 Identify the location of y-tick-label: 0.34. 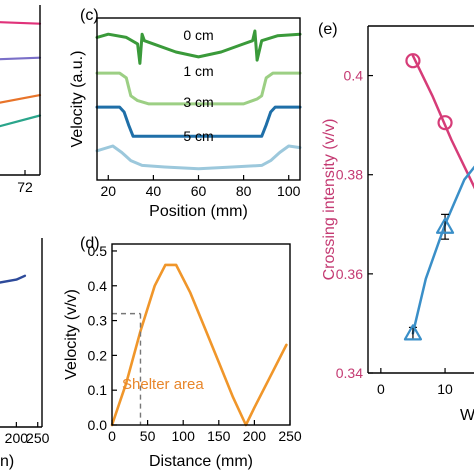
(349, 373).